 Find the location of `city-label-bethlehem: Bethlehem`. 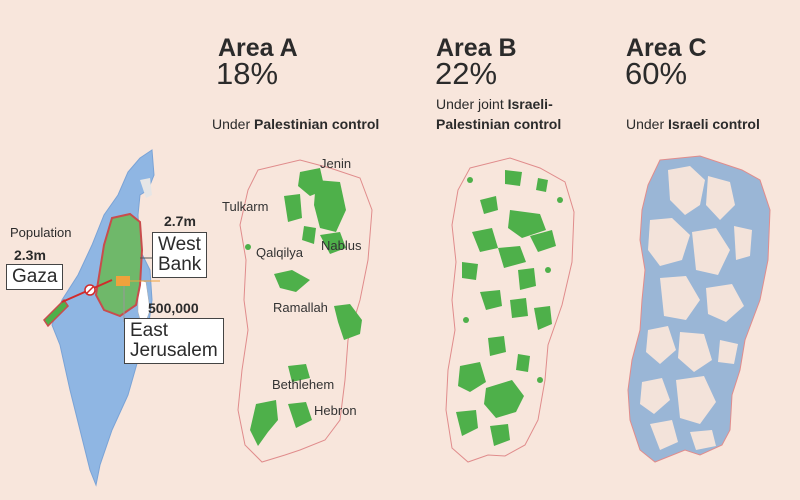

city-label-bethlehem: Bethlehem is located at coordinates (303, 384).